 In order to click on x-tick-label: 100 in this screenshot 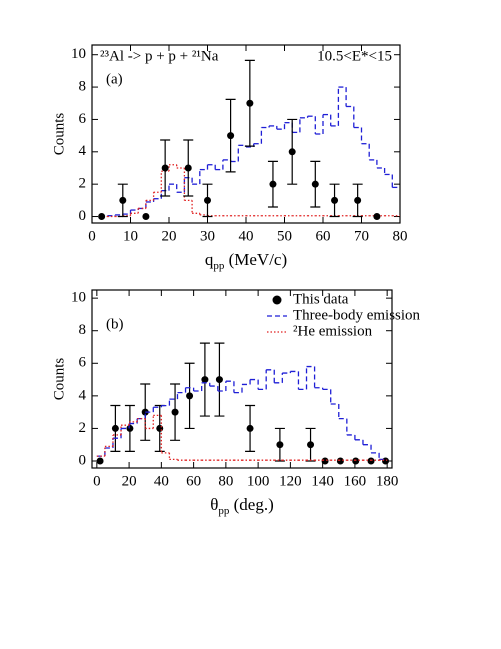, I will do `click(258, 481)`.